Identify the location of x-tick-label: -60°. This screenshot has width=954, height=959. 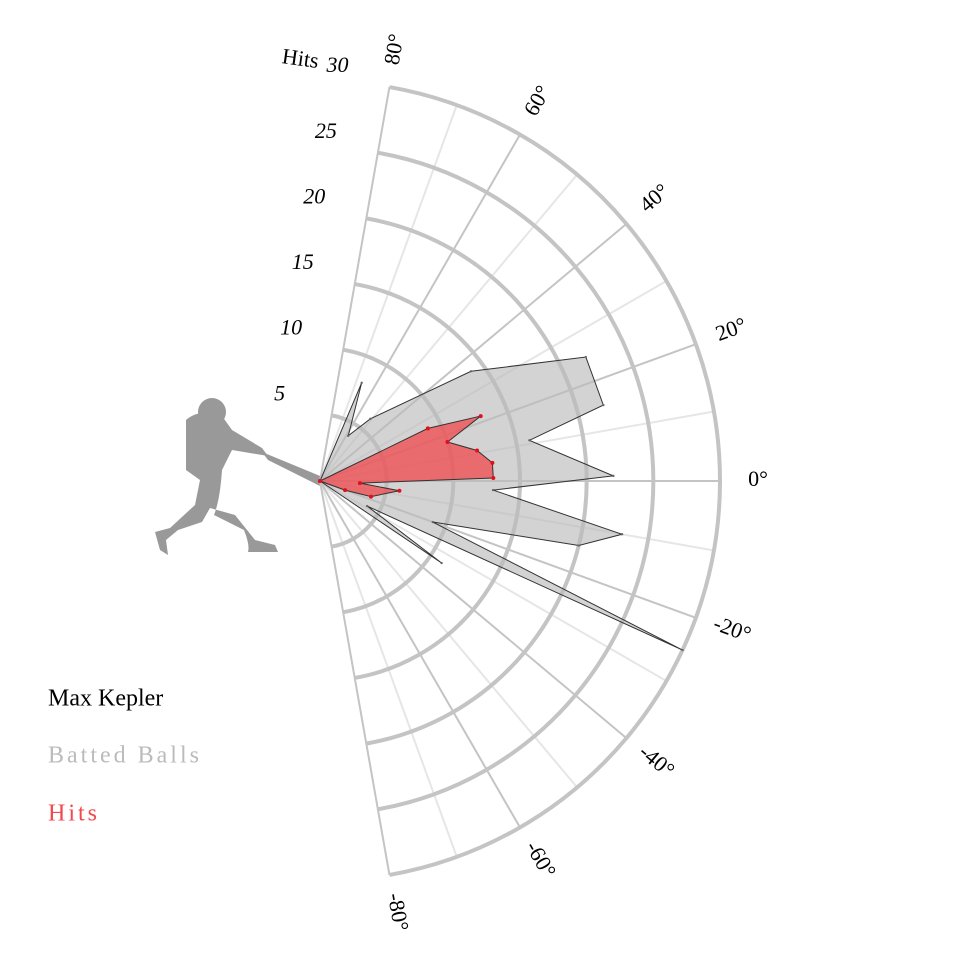
(541, 859).